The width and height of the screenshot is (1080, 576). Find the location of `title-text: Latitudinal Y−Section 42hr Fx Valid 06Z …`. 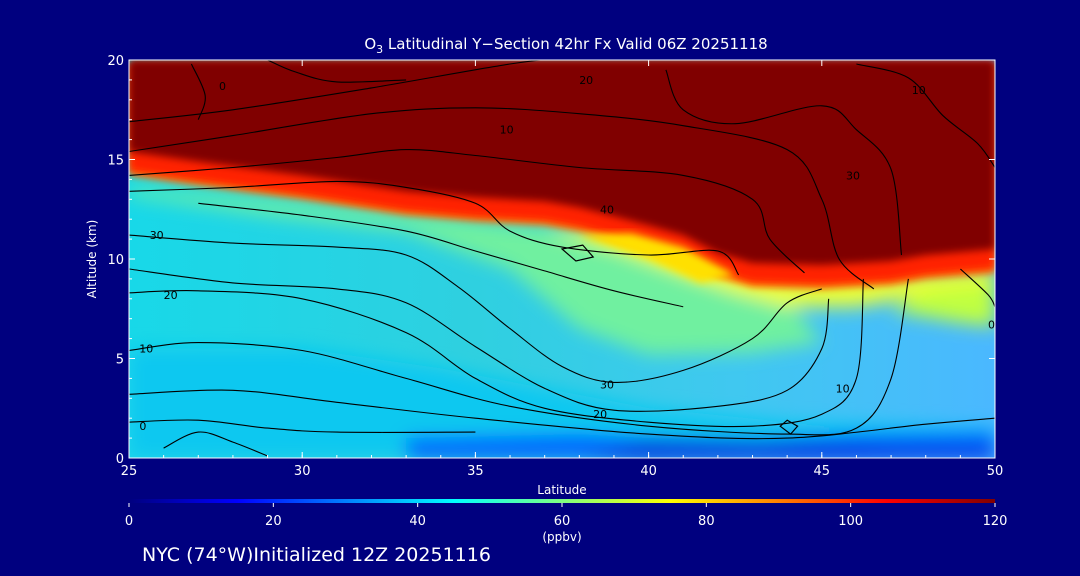

title-text: Latitudinal Y−Section 42hr Fx Valid 06Z … is located at coordinates (575, 44).